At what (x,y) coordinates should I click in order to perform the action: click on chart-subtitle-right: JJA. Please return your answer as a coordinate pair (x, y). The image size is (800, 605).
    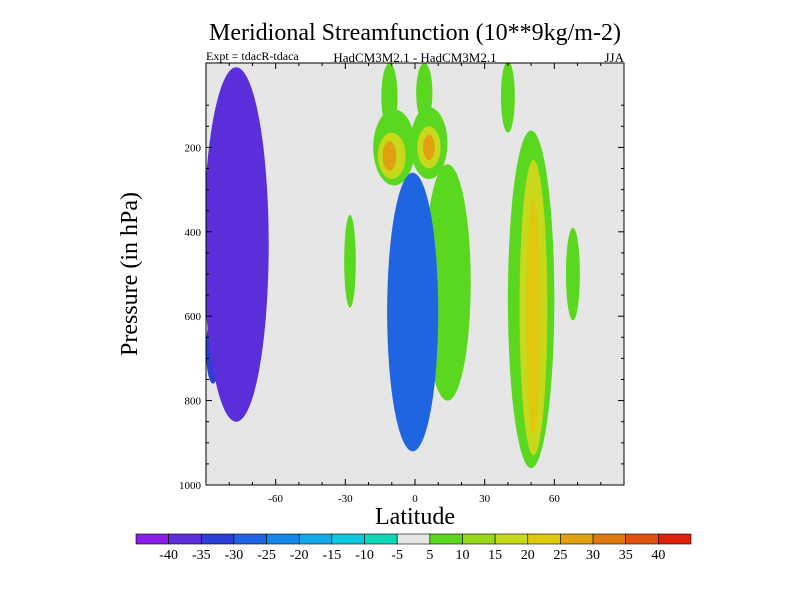
    Looking at the image, I should click on (614, 57).